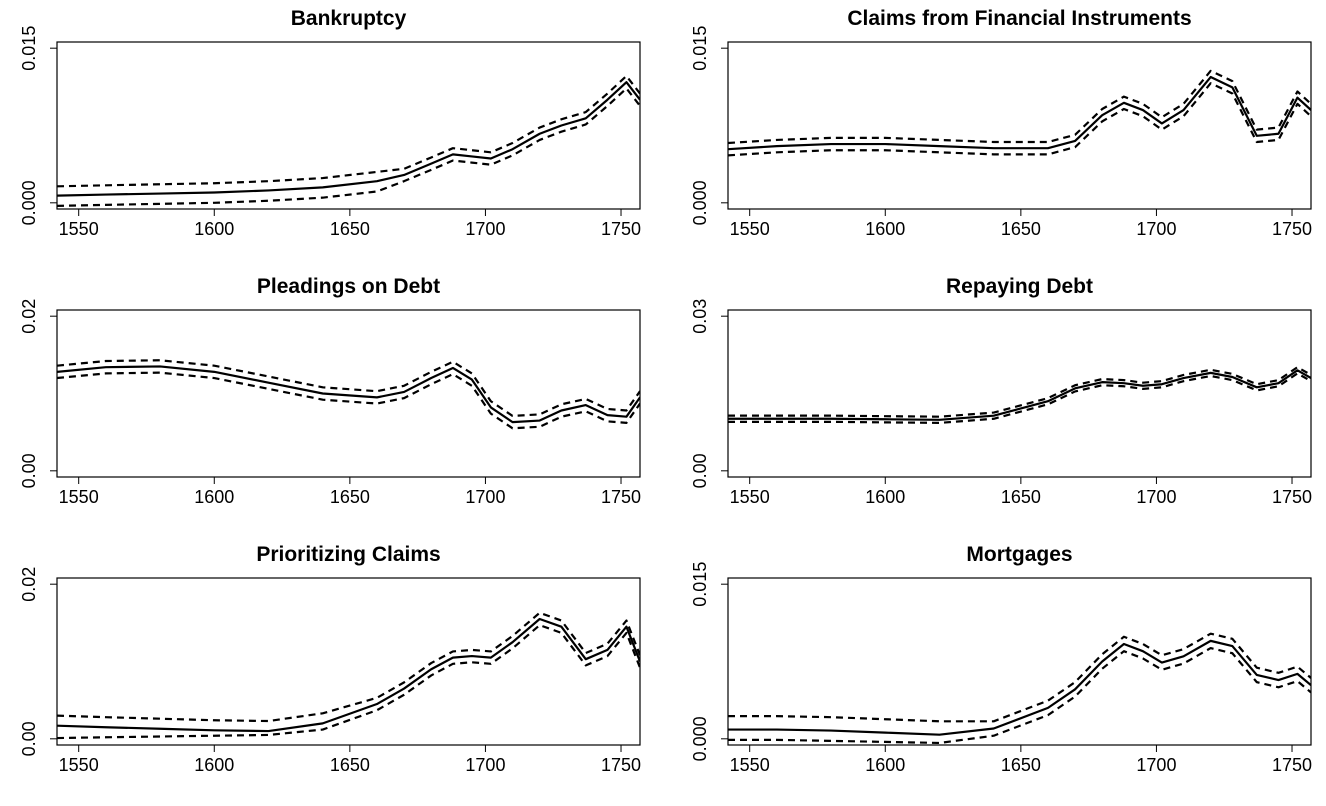 The width and height of the screenshot is (1326, 806). Describe the element at coordinates (349, 18) in the screenshot. I see `chart-title: Bankruptcy` at that location.